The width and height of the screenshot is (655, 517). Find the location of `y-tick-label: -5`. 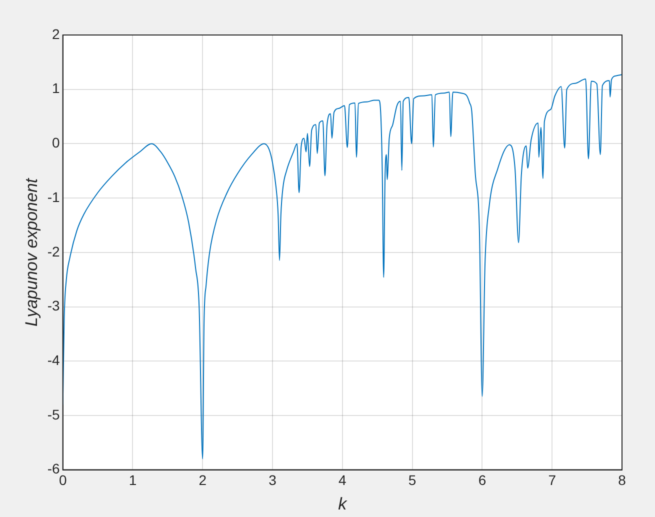

y-tick-label: -5 is located at coordinates (53, 414).